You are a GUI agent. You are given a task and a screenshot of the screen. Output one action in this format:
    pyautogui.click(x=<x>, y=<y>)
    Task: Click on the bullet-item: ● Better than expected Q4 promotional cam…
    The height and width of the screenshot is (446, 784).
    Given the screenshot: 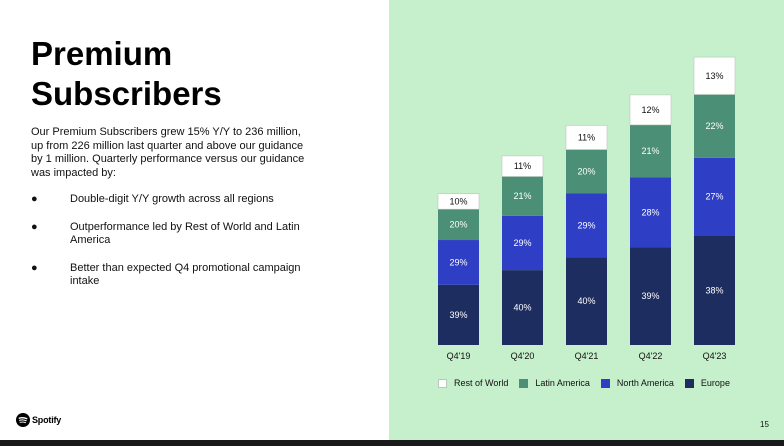 What is the action you would take?
    pyautogui.click(x=166, y=275)
    